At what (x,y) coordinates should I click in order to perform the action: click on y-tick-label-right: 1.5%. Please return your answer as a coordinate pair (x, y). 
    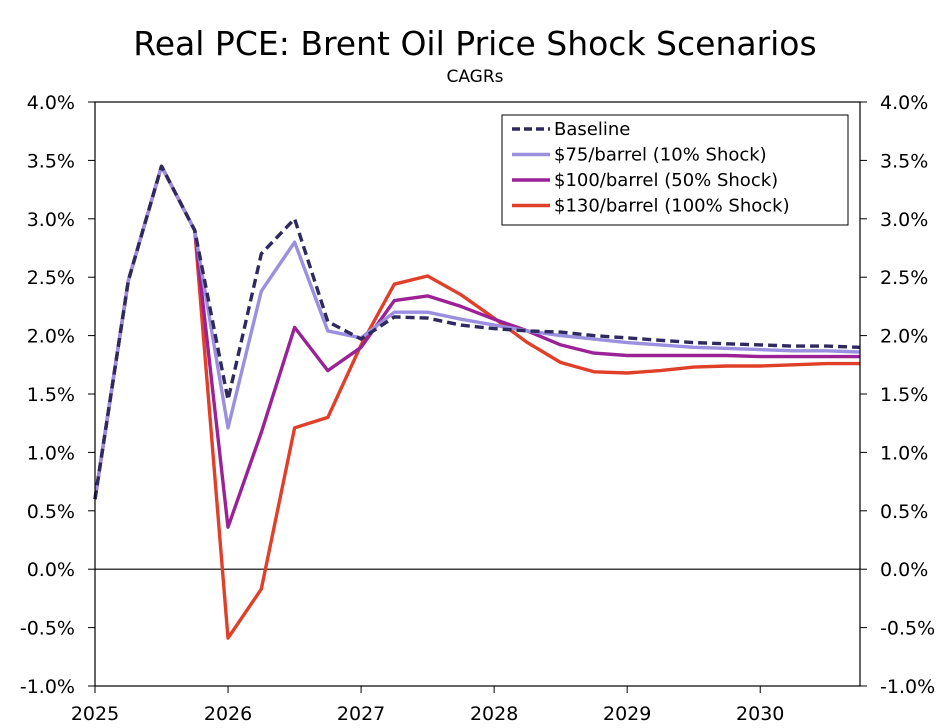
    Looking at the image, I should click on (904, 395).